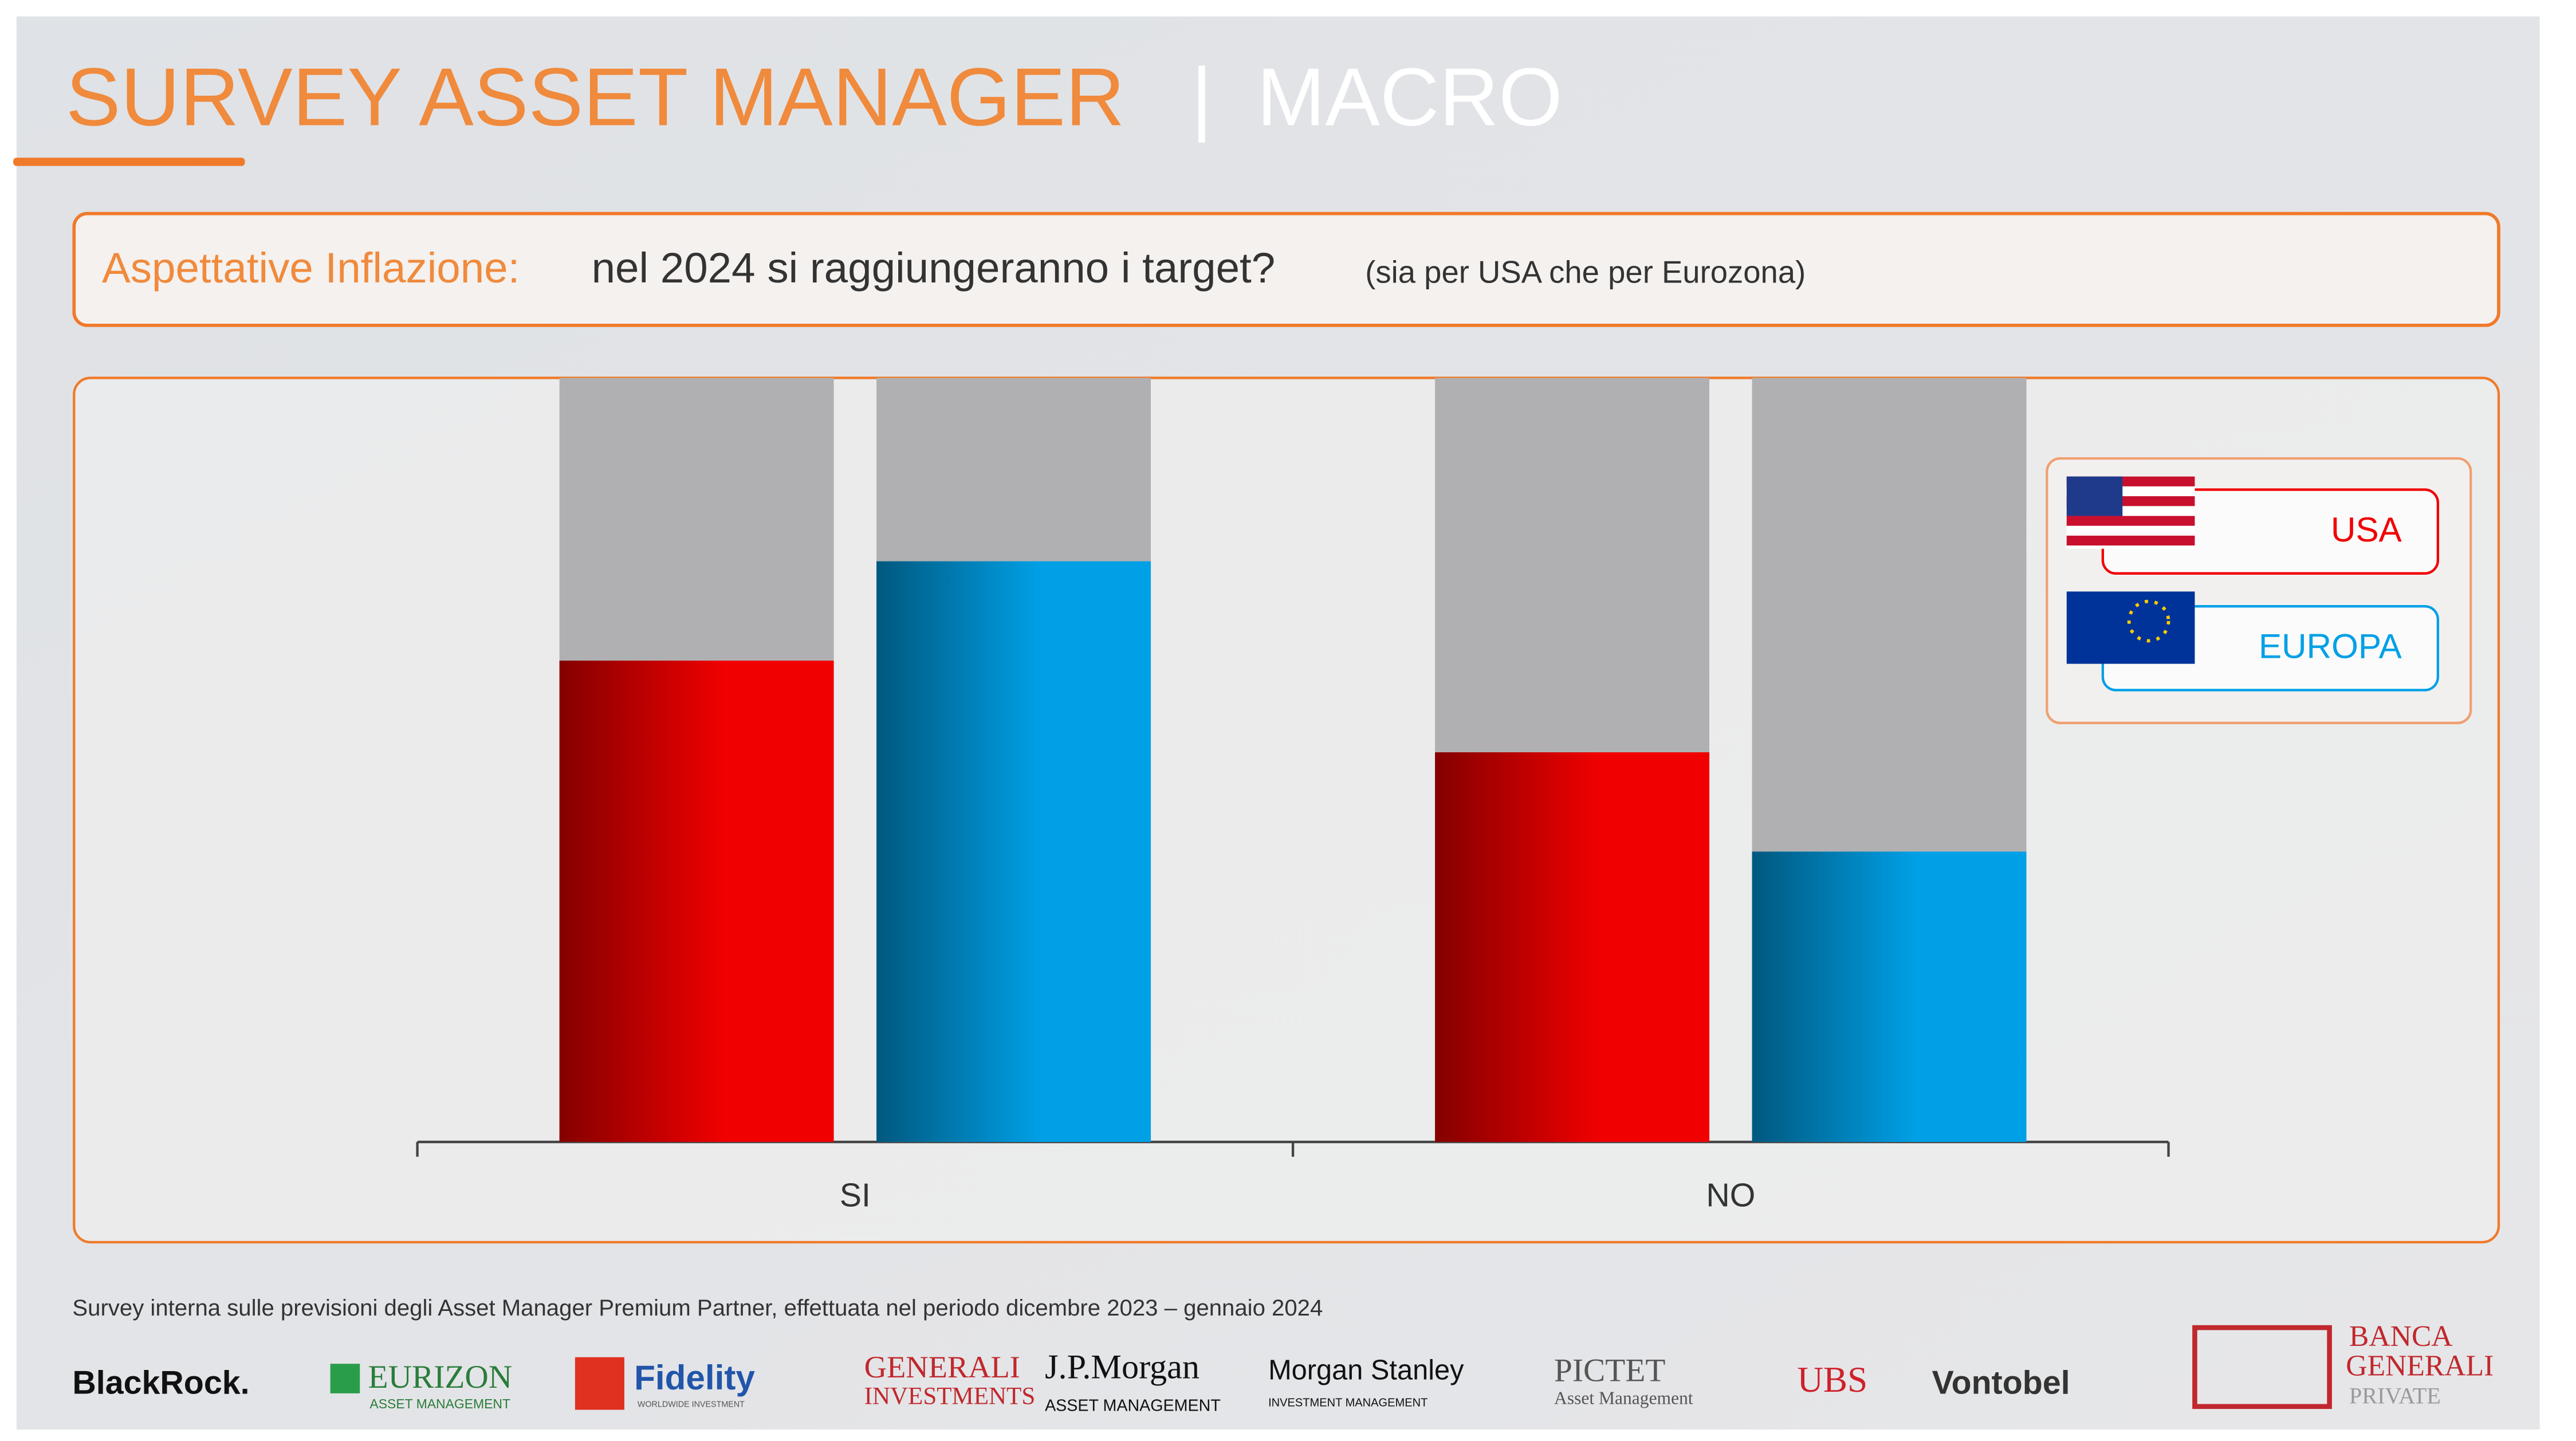 The height and width of the screenshot is (1441, 2576). Describe the element at coordinates (1623, 1398) in the screenshot. I see `logo: Asset Management` at that location.